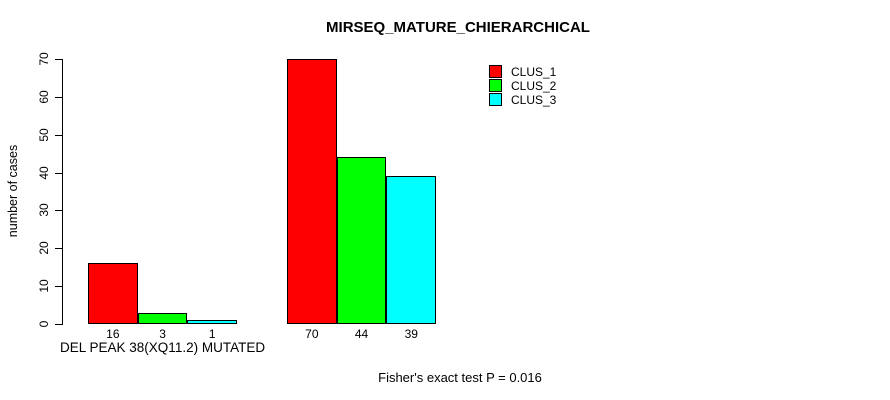 The height and width of the screenshot is (400, 890). What do you see at coordinates (534, 72) in the screenshot?
I see `legend-label-clus_1: CLUS_1` at bounding box center [534, 72].